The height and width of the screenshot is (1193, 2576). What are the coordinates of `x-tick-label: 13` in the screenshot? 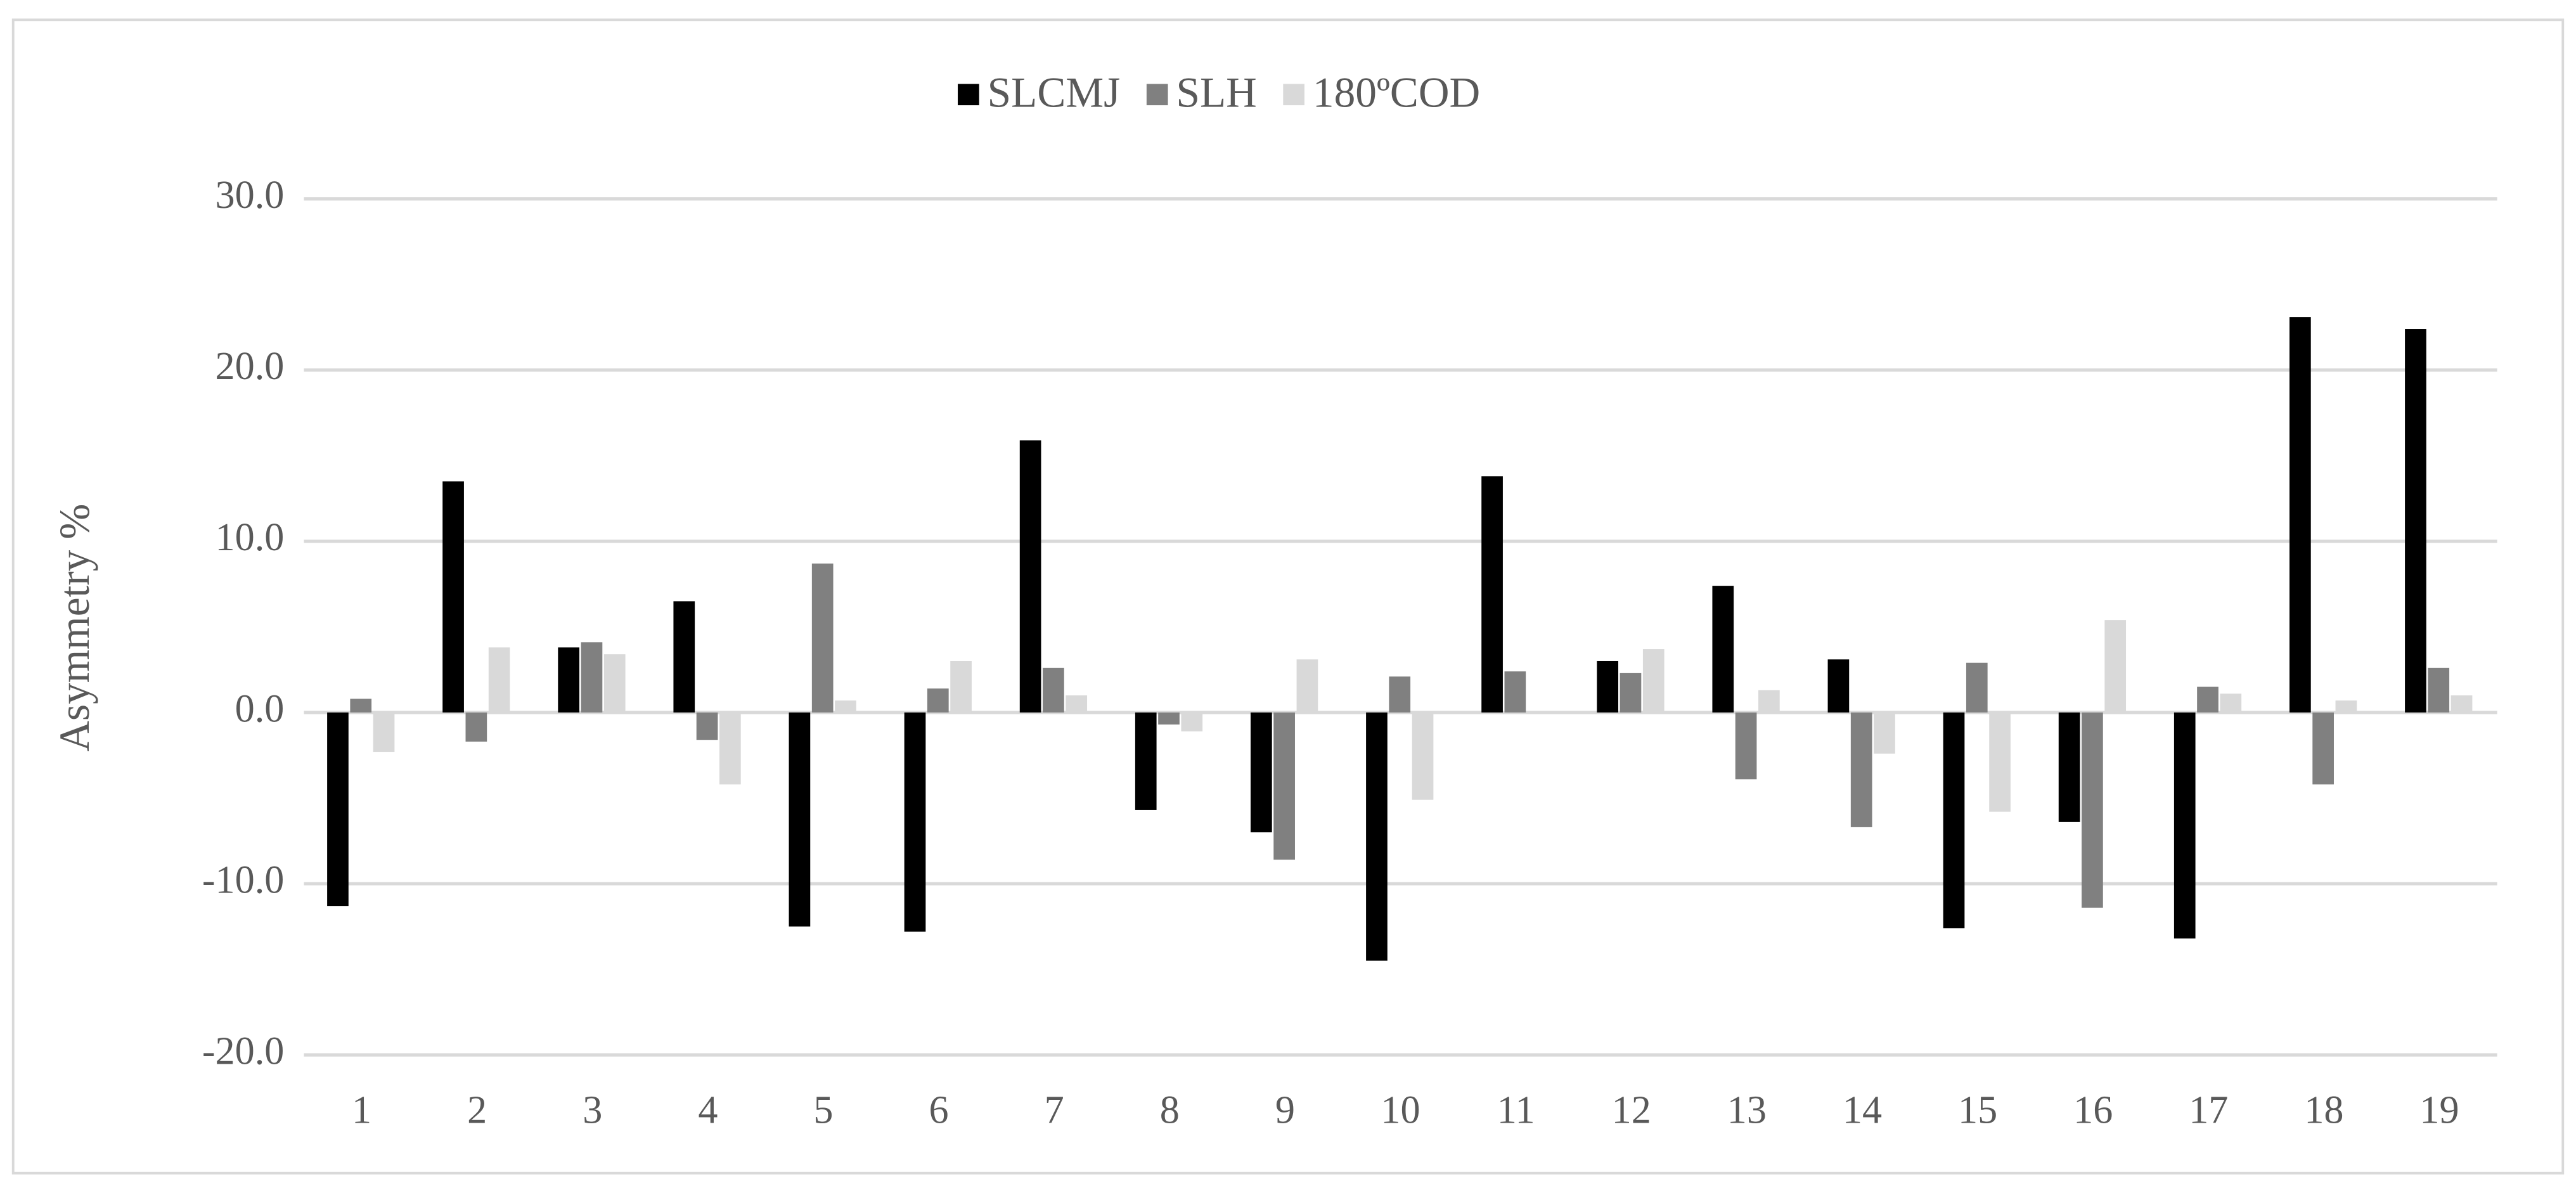 It's located at (1747, 1111).